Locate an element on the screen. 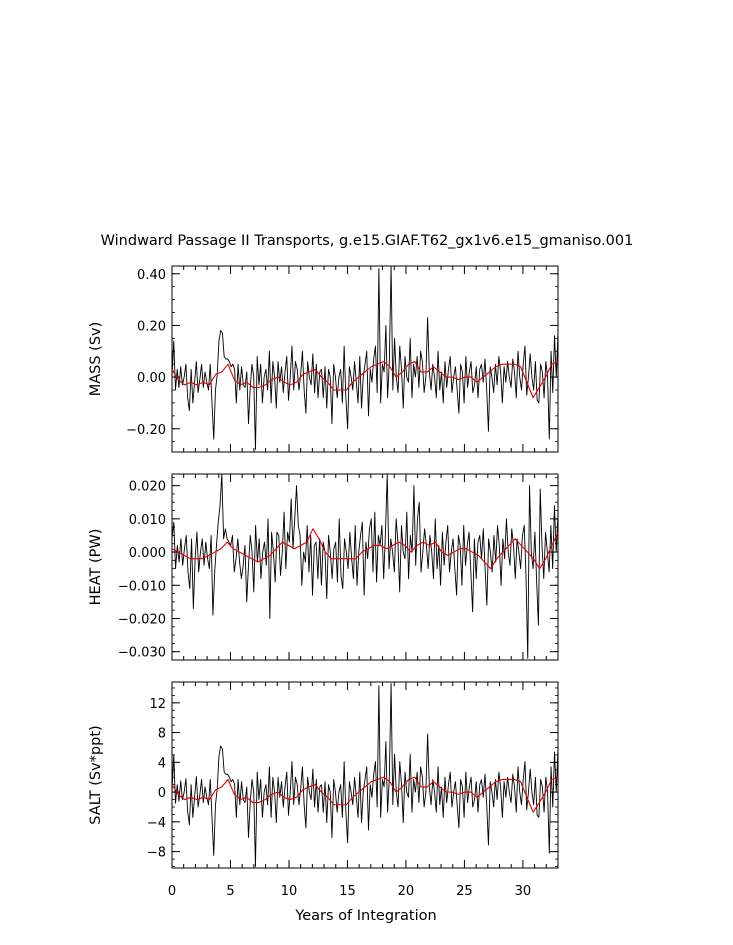  y-tick-label: 0.020 is located at coordinates (147, 487).